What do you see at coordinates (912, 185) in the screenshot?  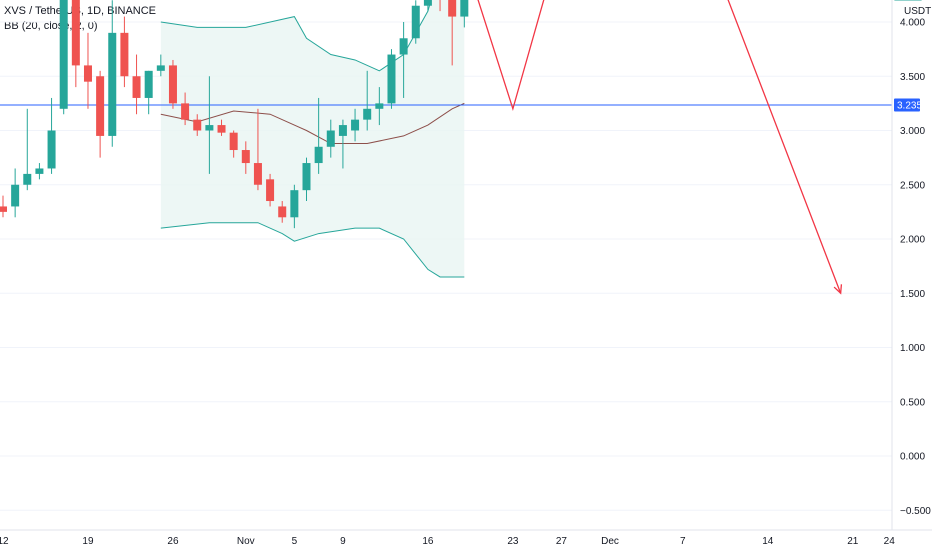 I see `y-tick-label: 2.500` at bounding box center [912, 185].